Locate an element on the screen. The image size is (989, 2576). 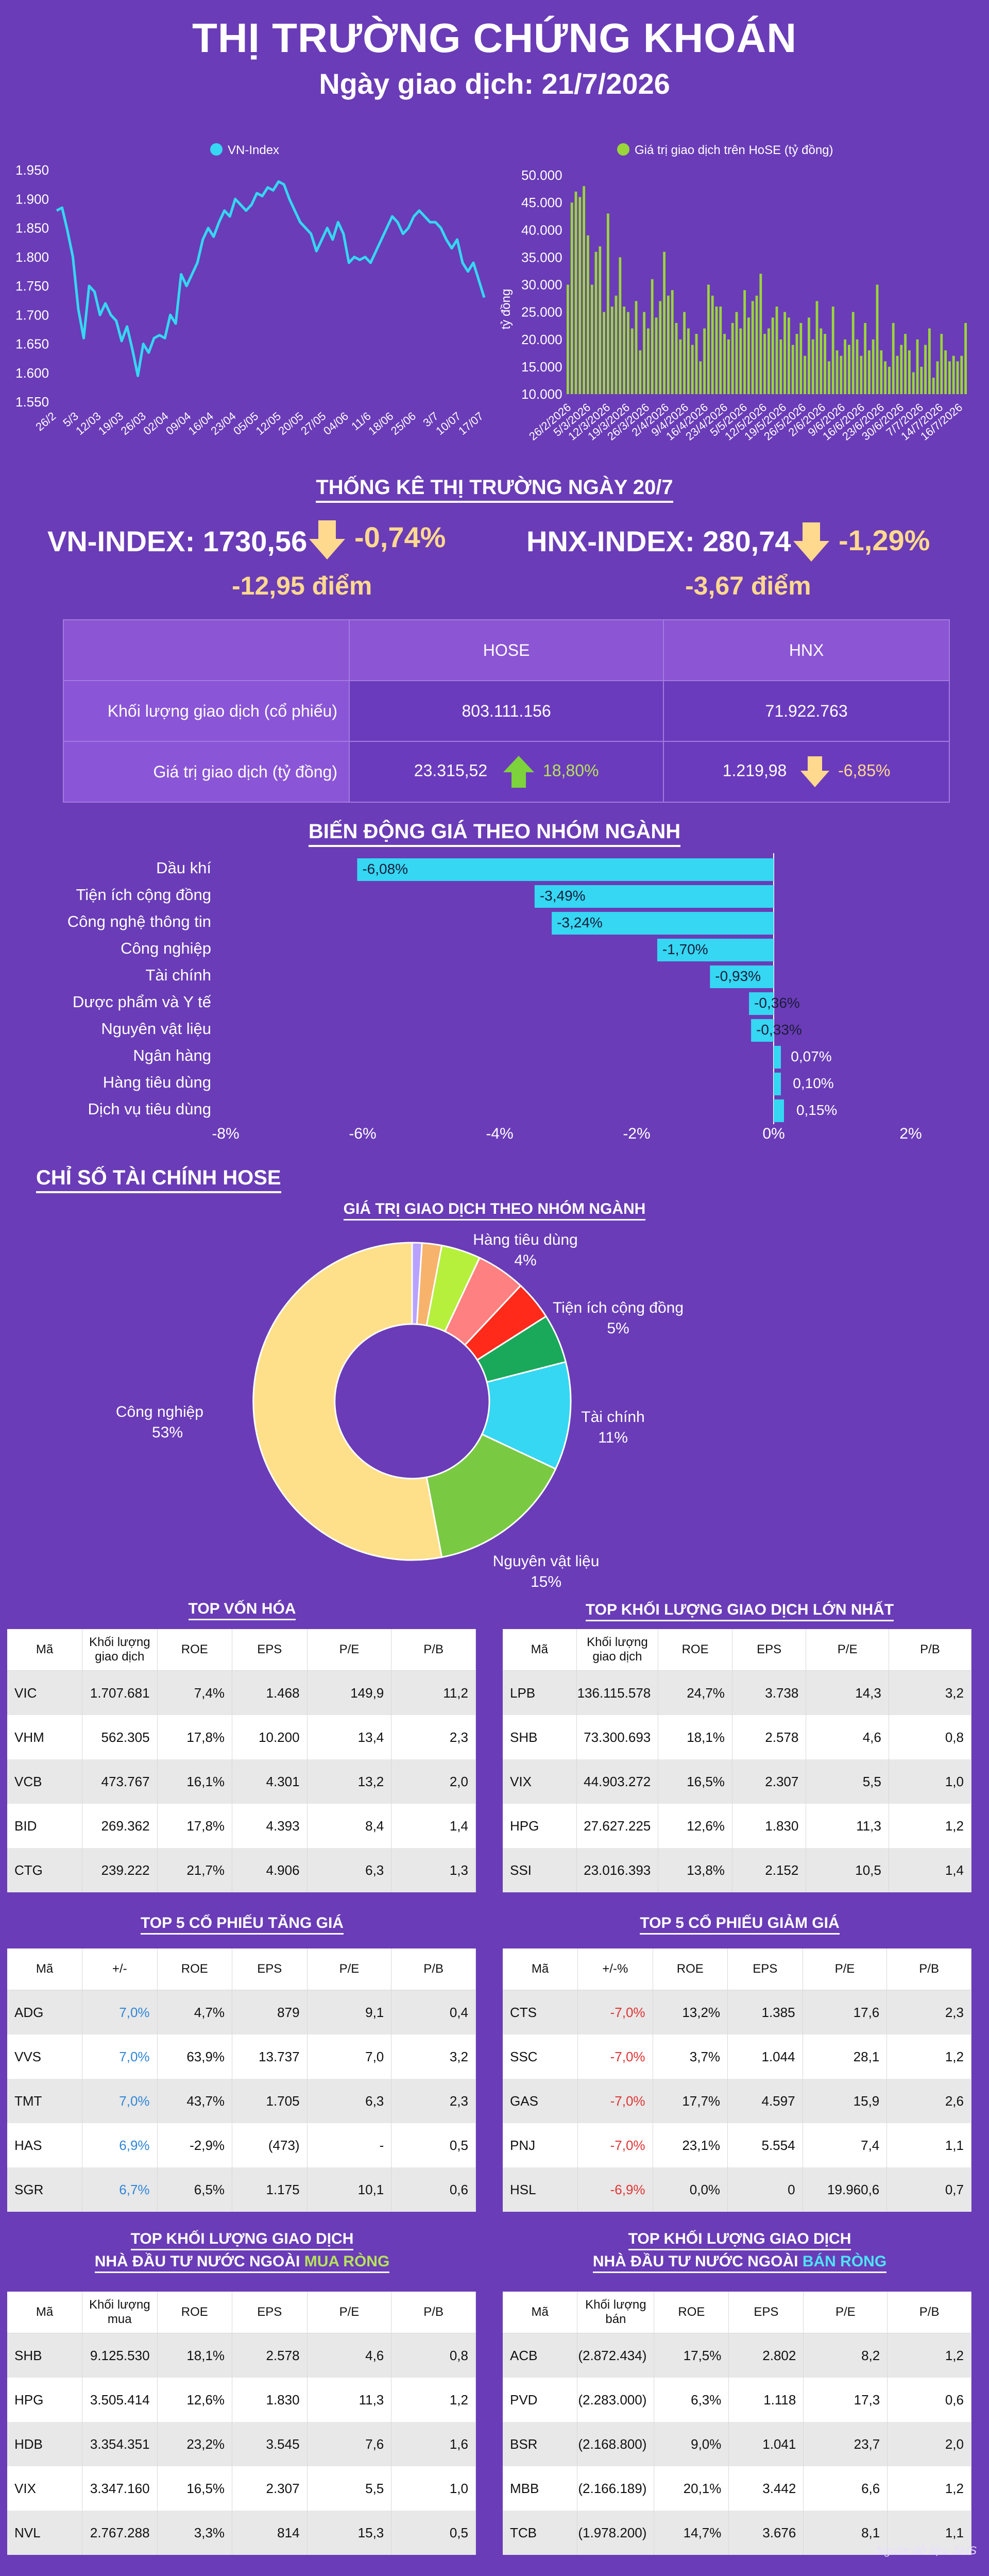
legend-value: Giá trị giao dịch trên HoSE (tỷ đồng) is located at coordinates (734, 150).